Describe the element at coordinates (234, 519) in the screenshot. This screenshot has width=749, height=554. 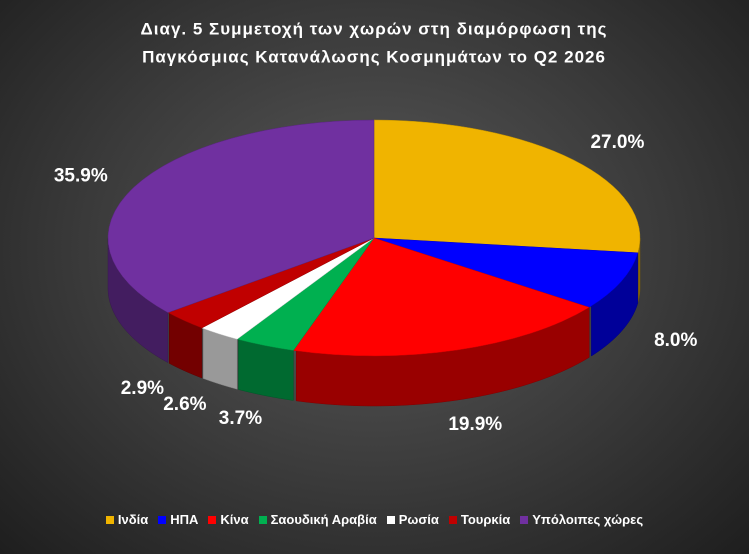
I see `legend-label: Κίνα` at that location.